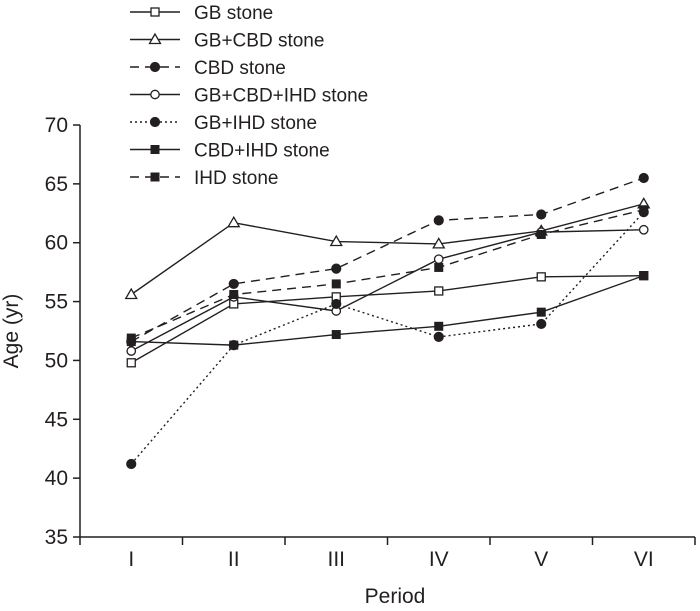 The width and height of the screenshot is (700, 611). What do you see at coordinates (56, 537) in the screenshot?
I see `y-tick-label: 35` at bounding box center [56, 537].